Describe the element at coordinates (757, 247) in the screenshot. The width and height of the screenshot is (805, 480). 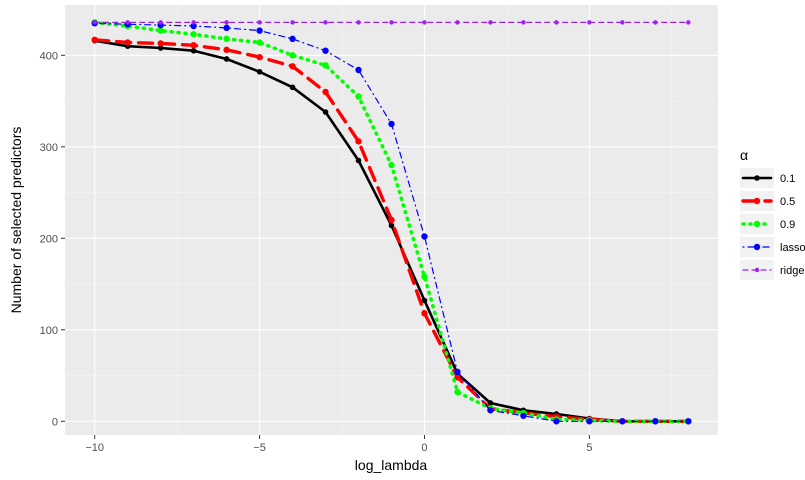
I see `legend-marker-lasso` at that location.